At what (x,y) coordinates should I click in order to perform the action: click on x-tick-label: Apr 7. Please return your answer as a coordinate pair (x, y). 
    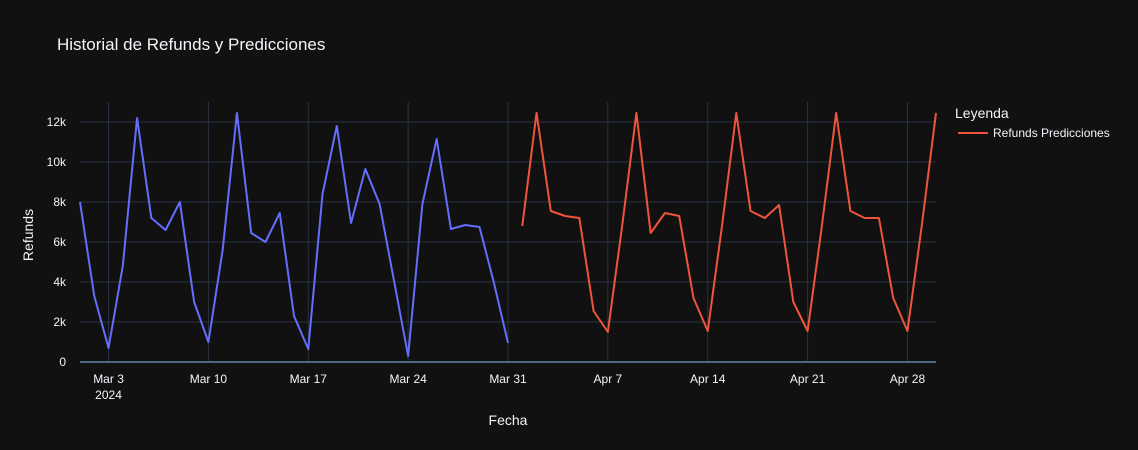
    Looking at the image, I should click on (608, 379).